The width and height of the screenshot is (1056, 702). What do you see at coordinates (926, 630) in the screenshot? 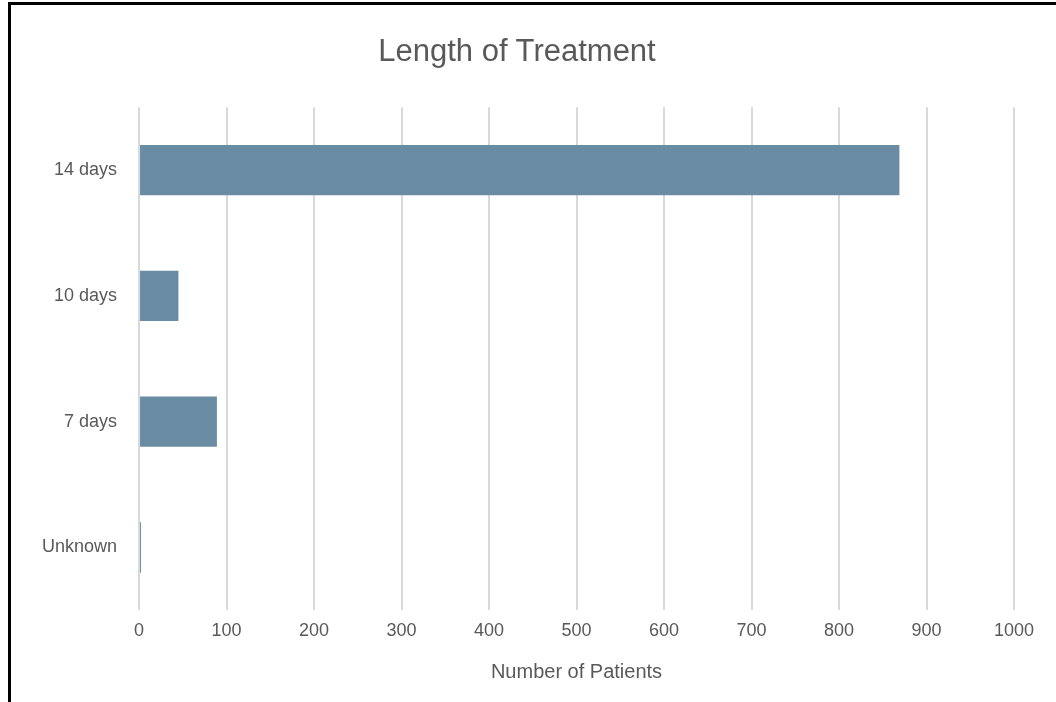
I see `x-tick-label: 900` at bounding box center [926, 630].